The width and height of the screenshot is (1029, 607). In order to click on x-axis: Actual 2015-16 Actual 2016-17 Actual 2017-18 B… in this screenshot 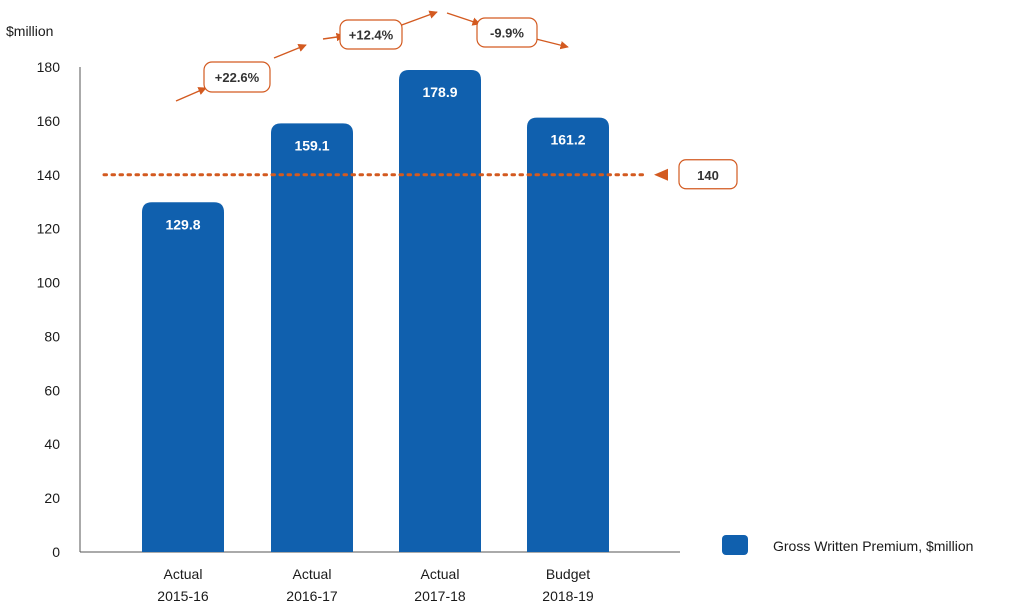, I will do `click(380, 577)`.